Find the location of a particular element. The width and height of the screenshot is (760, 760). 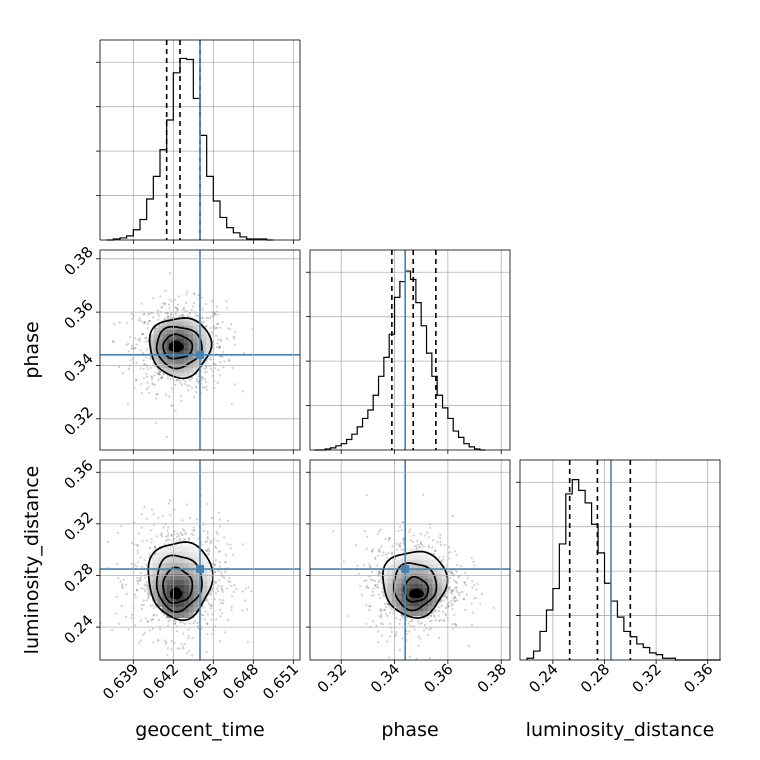

panel-frame is located at coordinates (200, 140).